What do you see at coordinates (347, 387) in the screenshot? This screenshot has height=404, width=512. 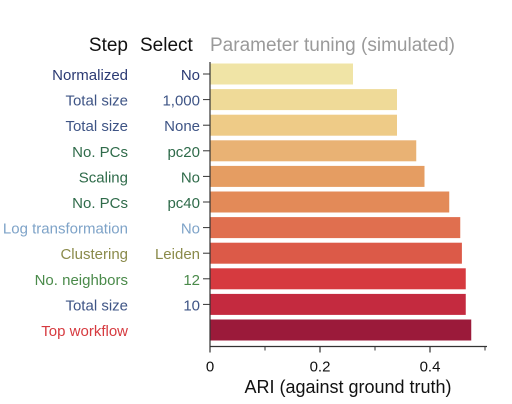 I see `x-axis-label: ARI (against ground truth)` at bounding box center [347, 387].